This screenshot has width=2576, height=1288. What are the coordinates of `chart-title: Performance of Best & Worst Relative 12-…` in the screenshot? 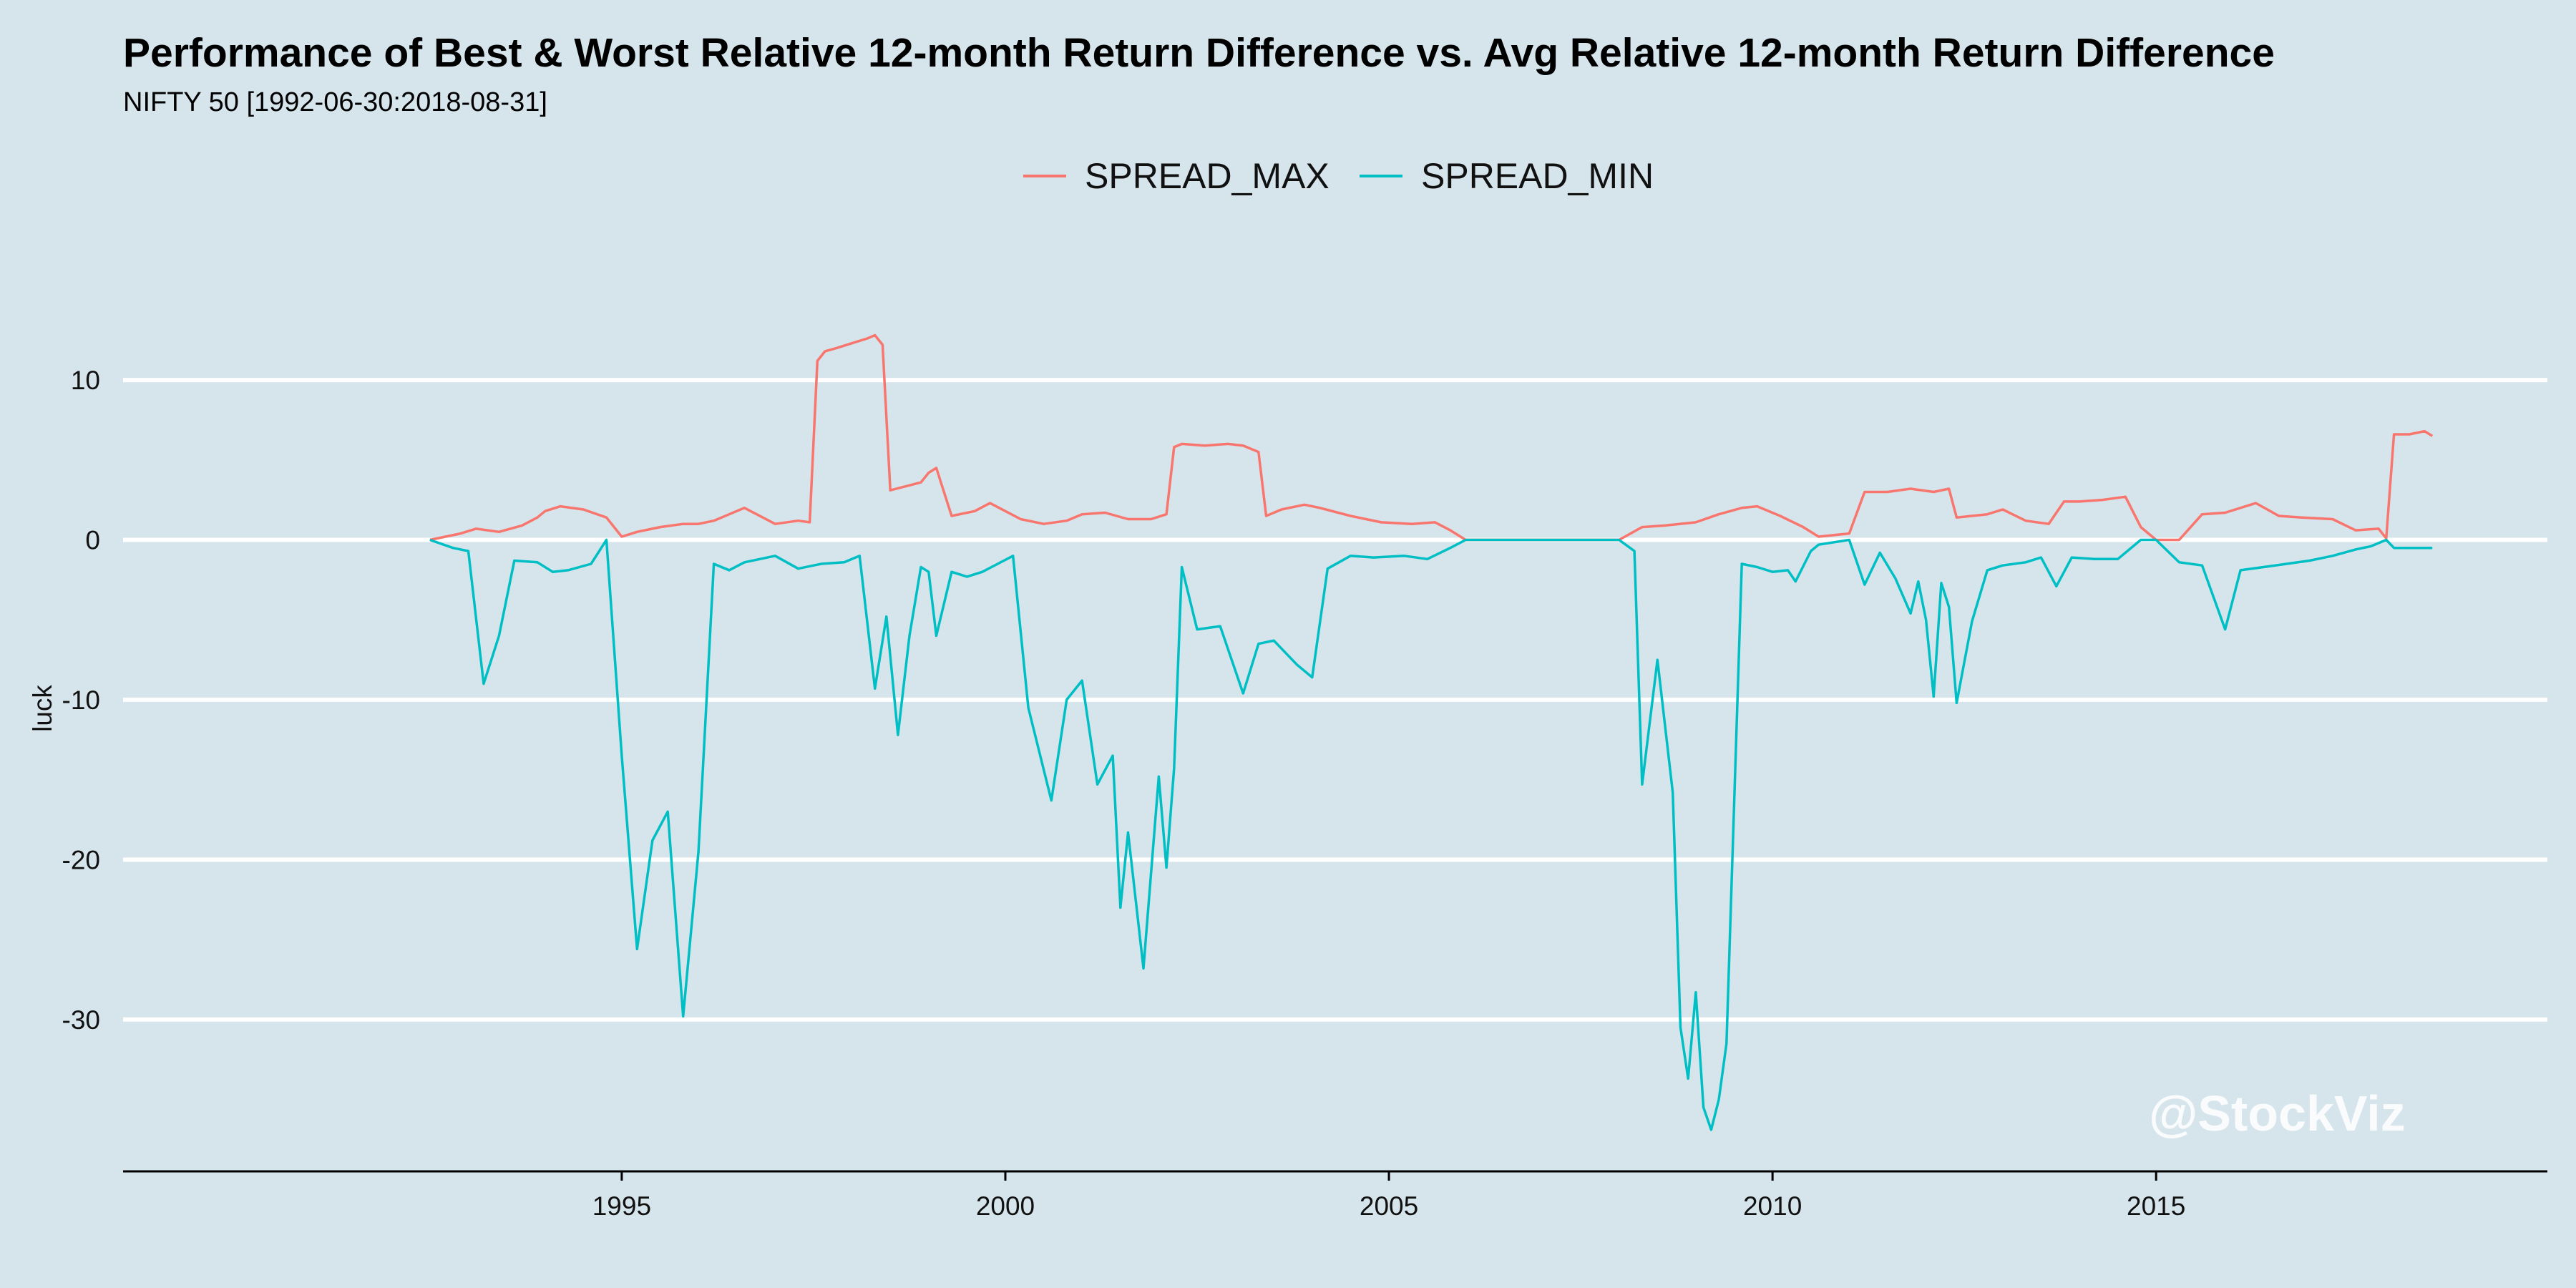 It's located at (1199, 53).